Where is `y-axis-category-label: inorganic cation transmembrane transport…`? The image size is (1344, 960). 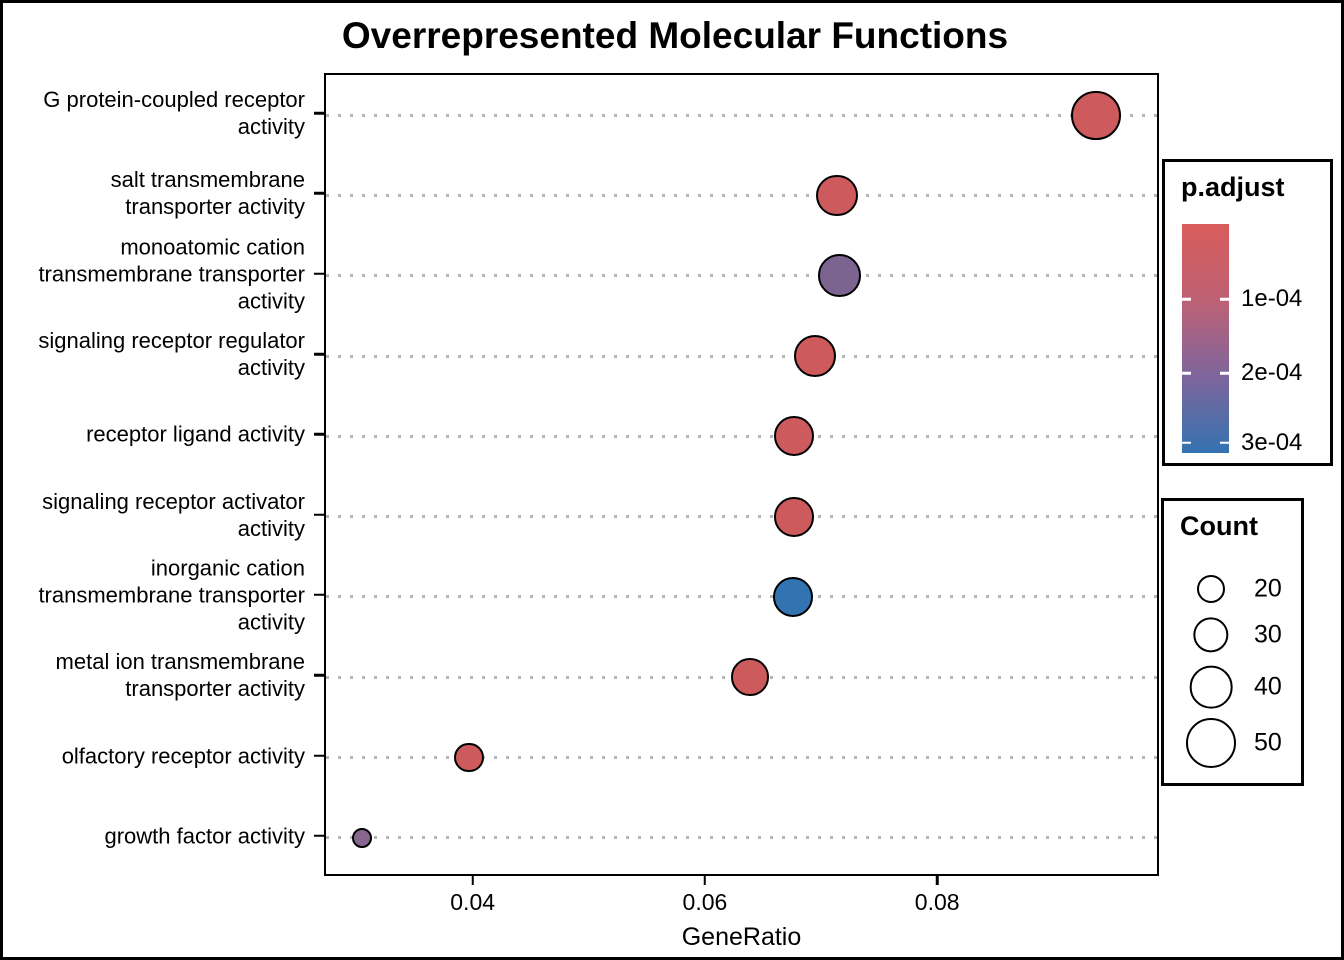 y-axis-category-label: inorganic cation transmembrane transport… is located at coordinates (171, 595).